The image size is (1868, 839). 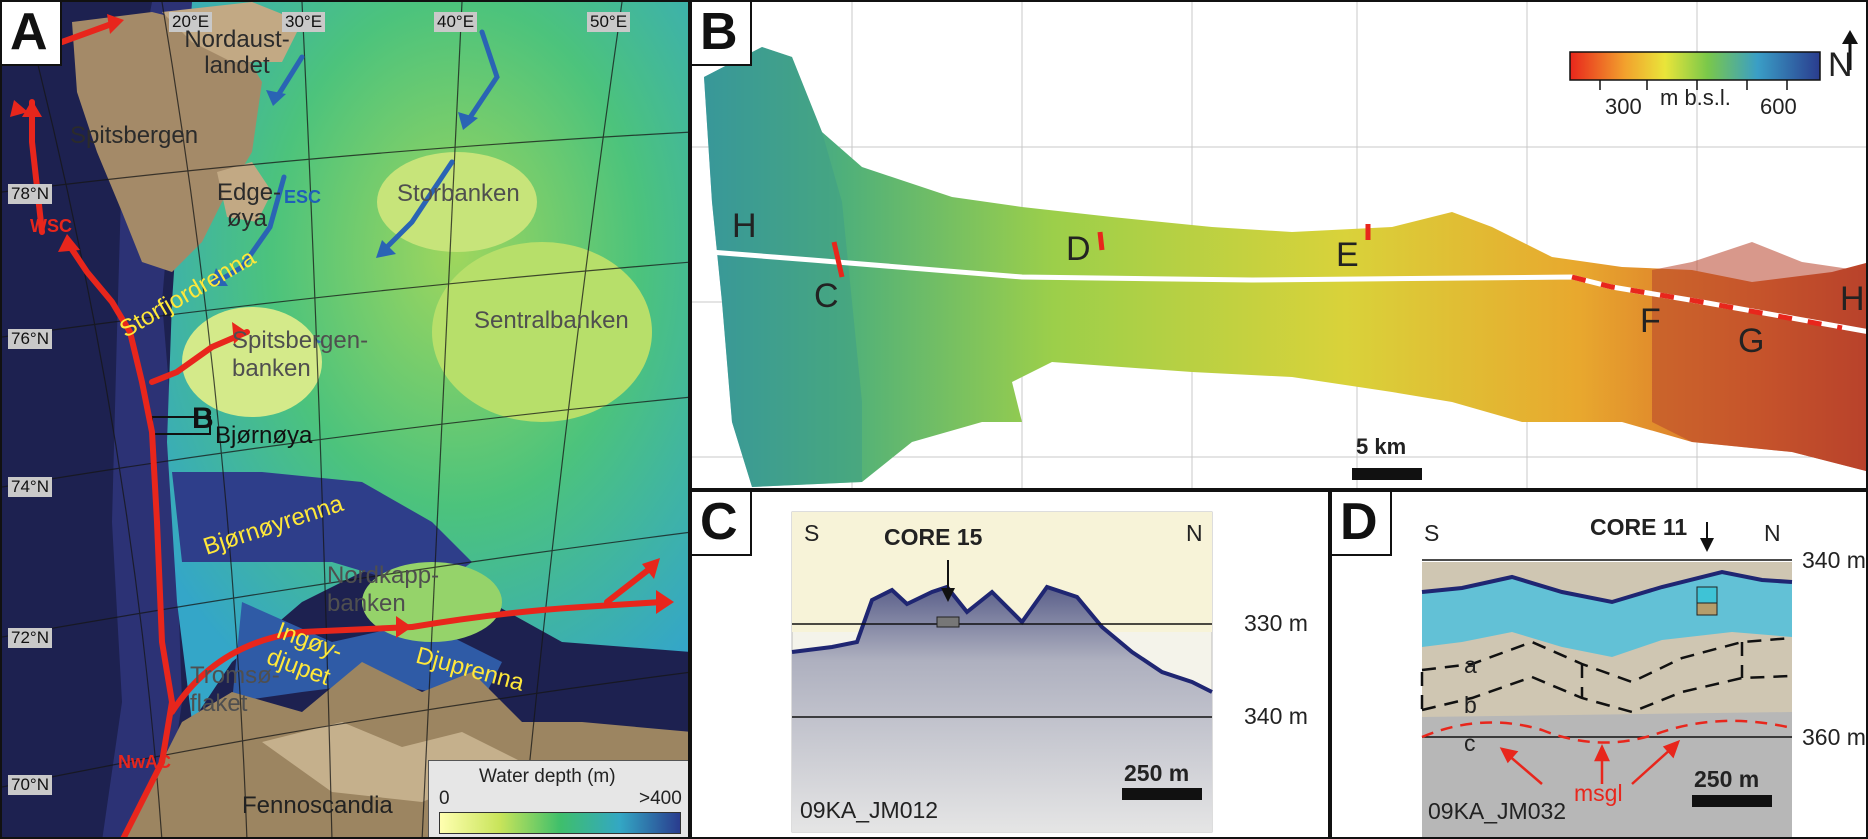 I want to click on label-spitsbergenbanken: Spitsbergen- banken, so click(x=300, y=354).